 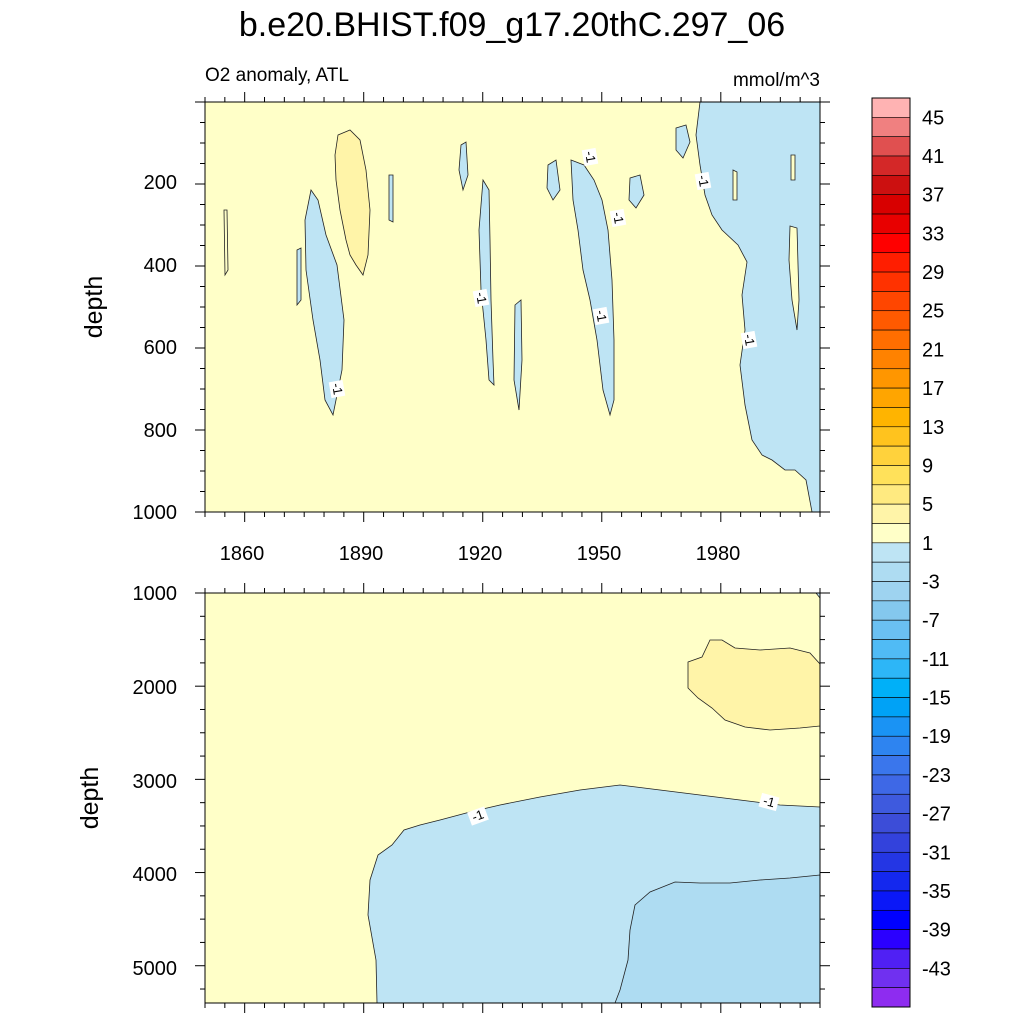 I want to click on lower-ytick-1000: 1000, so click(x=155, y=594).